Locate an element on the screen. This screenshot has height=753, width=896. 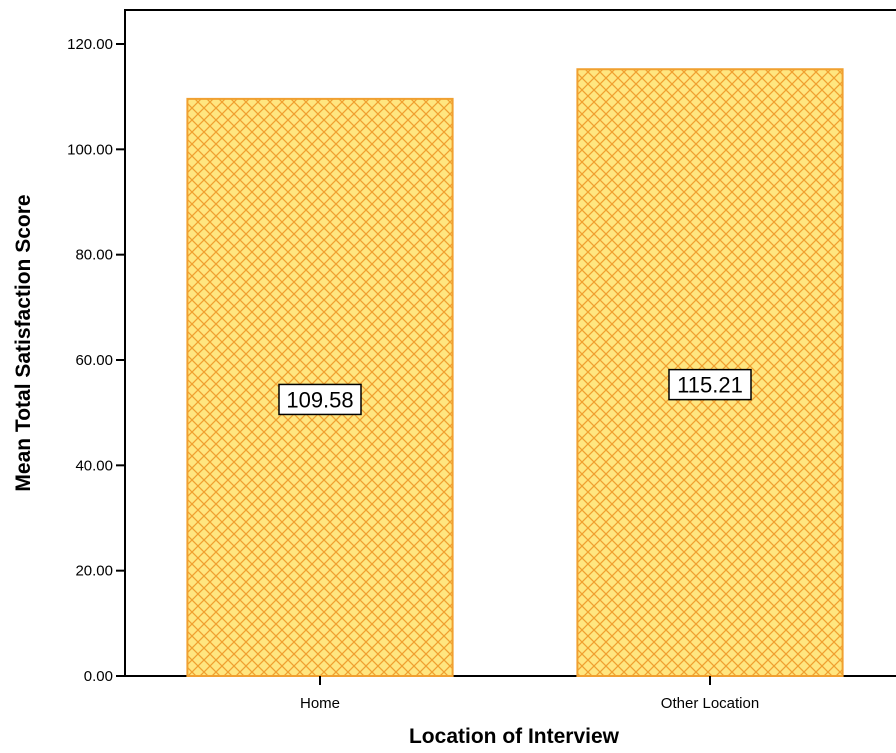
y-tick-label: 60.00 is located at coordinates (94, 360).